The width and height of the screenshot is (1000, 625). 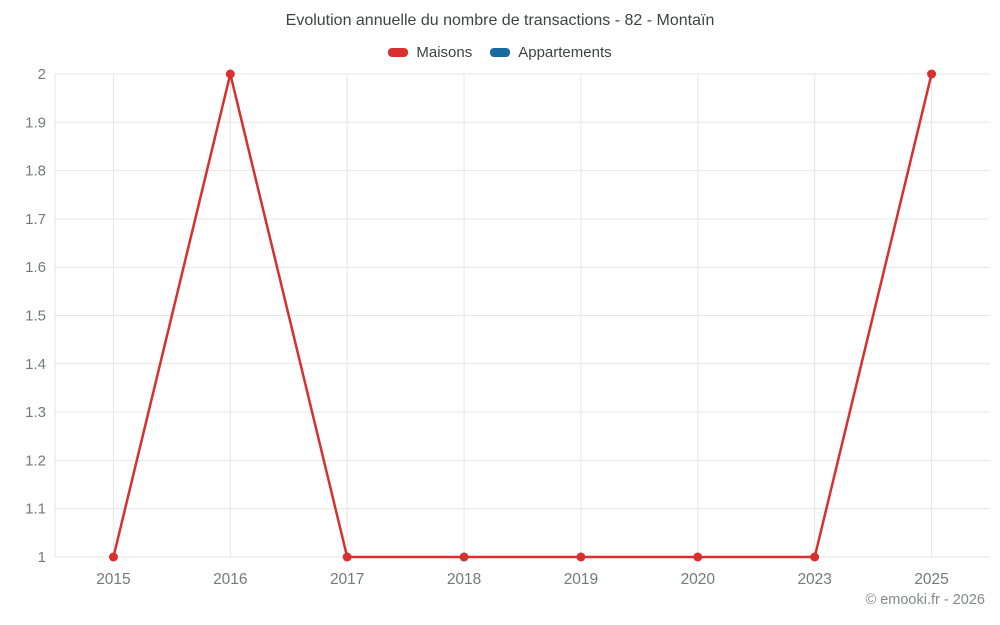 I want to click on x-axis-tick-label: 2017, so click(x=347, y=579).